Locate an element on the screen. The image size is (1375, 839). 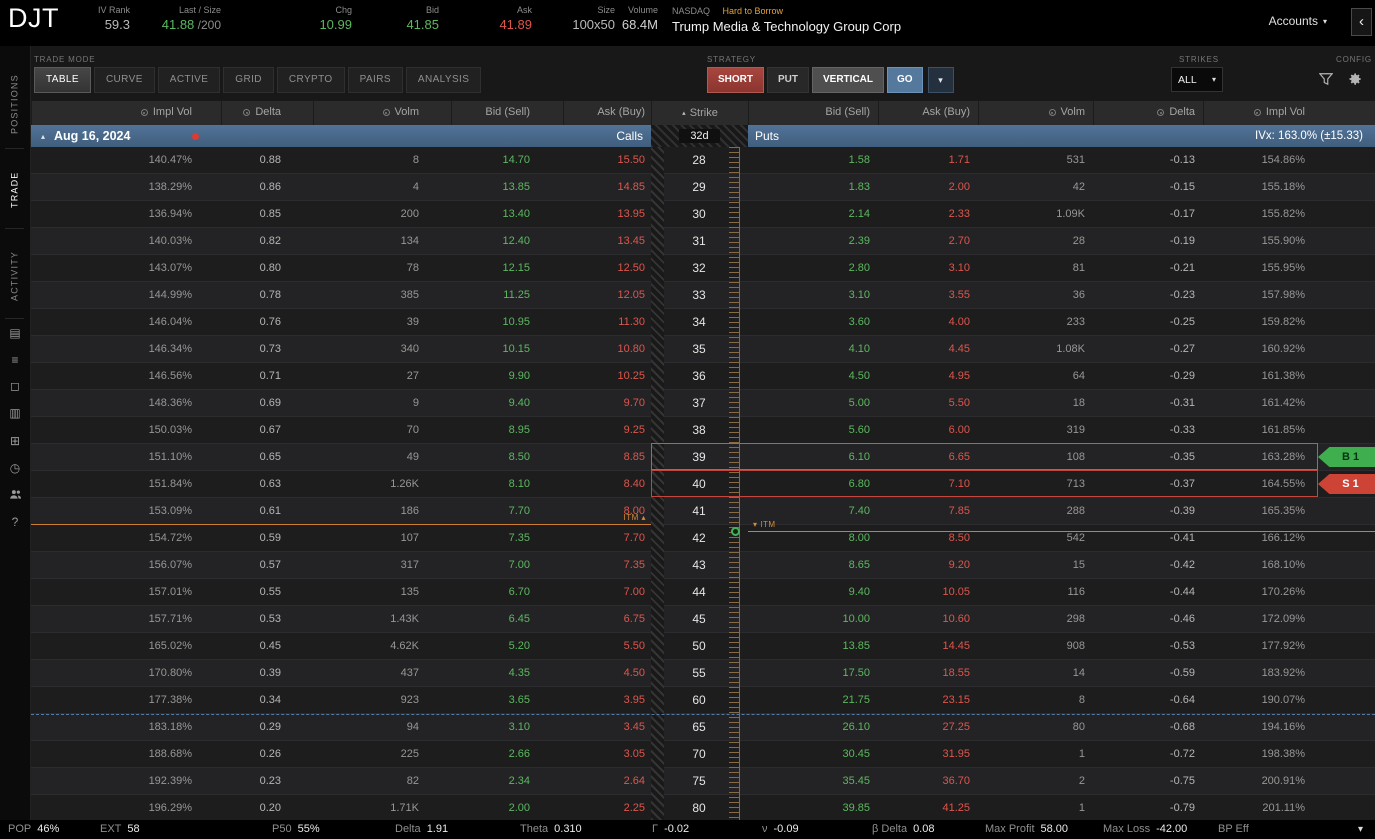
column-header: Impl Vol is located at coordinates (1289, 113).